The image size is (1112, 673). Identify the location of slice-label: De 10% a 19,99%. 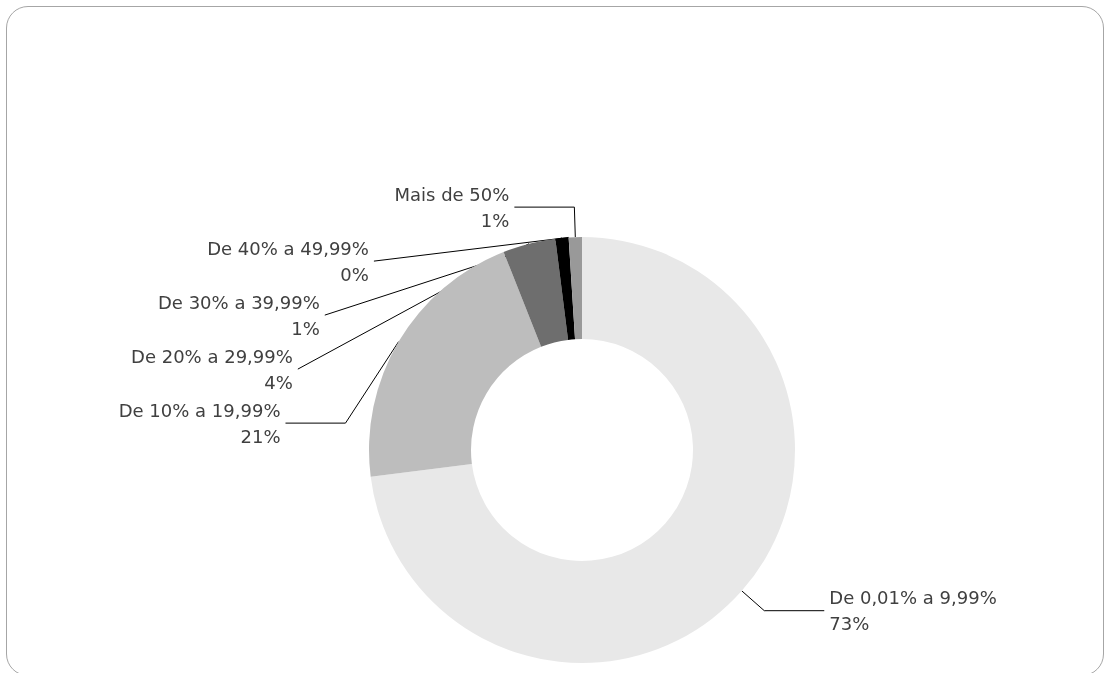
(199, 410).